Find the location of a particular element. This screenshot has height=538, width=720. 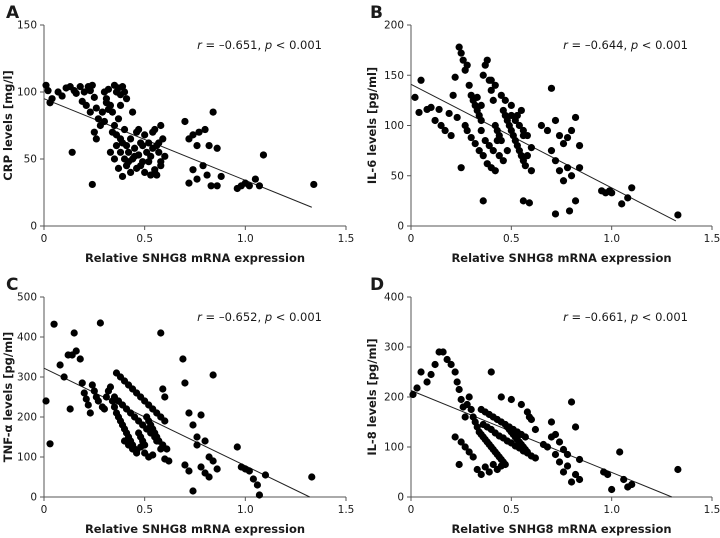

y-tick-label: 400 is located at coordinates (27, 338).